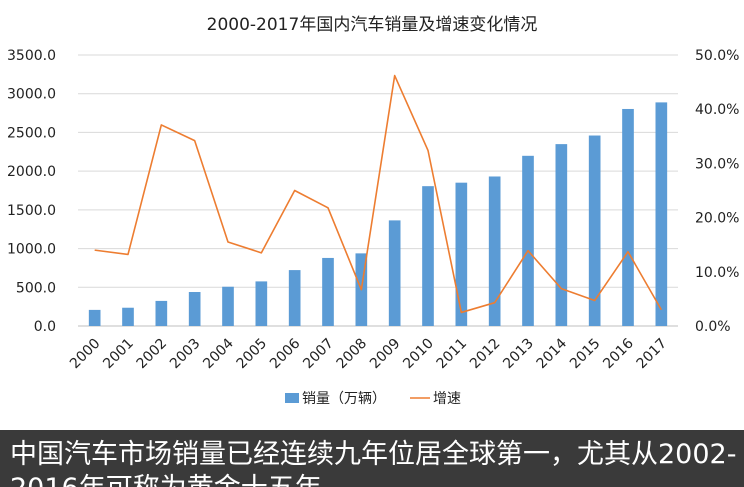 The height and width of the screenshot is (487, 744). What do you see at coordinates (372, 25) in the screenshot?
I see `chart-title: 2000-2017年国内汽车销量及增速变化情况` at bounding box center [372, 25].